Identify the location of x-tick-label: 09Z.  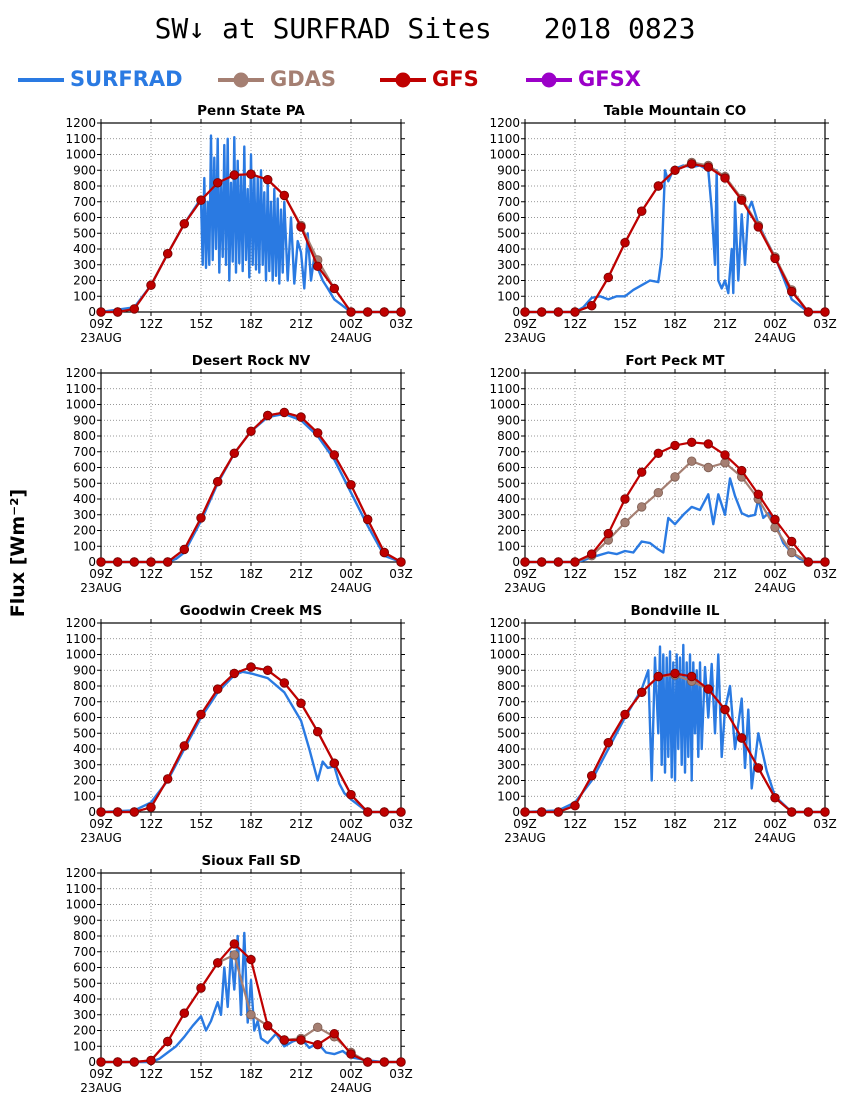
(525, 324).